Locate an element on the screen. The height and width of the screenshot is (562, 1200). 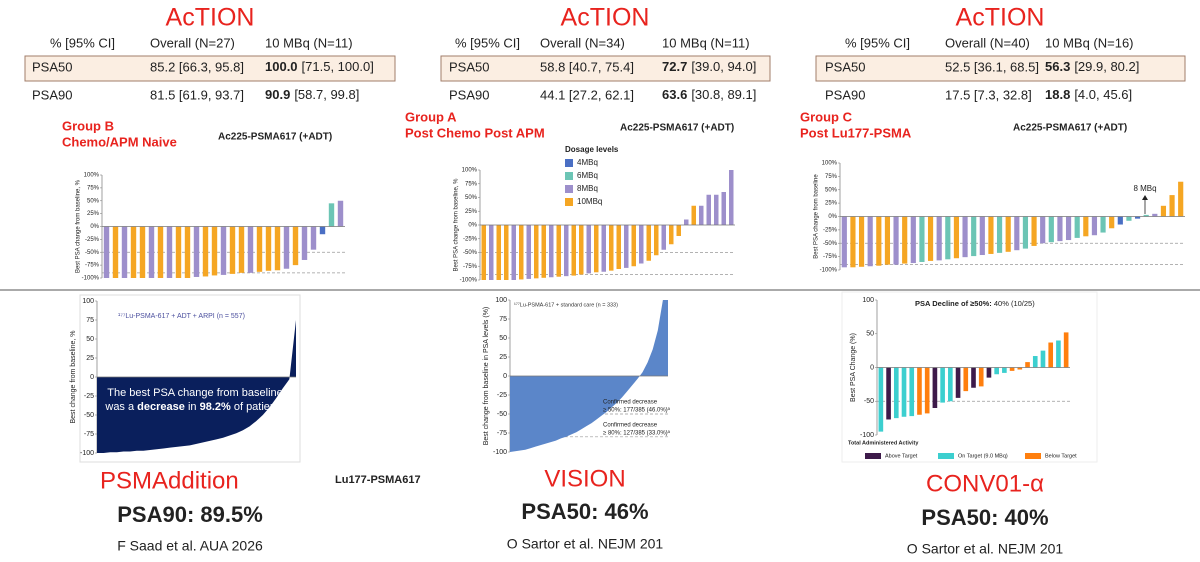
study-result: PSA50: 40% is located at coordinates (984, 517).